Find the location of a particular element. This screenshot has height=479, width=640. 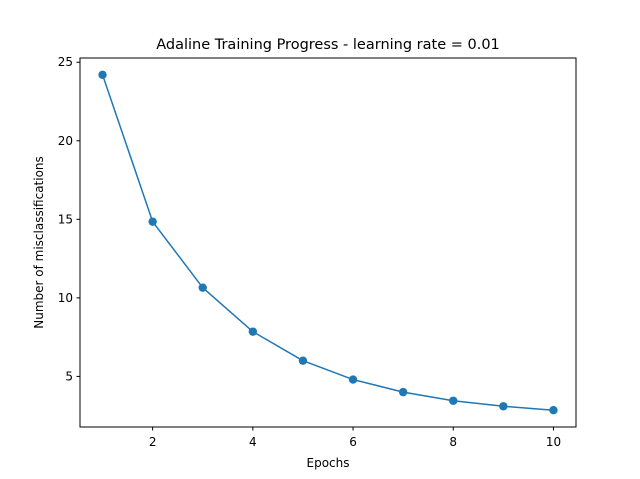

y-tick-label: 5 is located at coordinates (69, 376).